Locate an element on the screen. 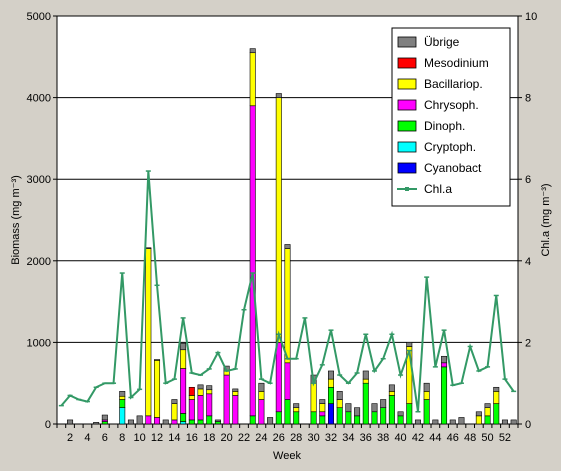 This screenshot has width=561, height=471. x-tick-label: 22 is located at coordinates (244, 438).